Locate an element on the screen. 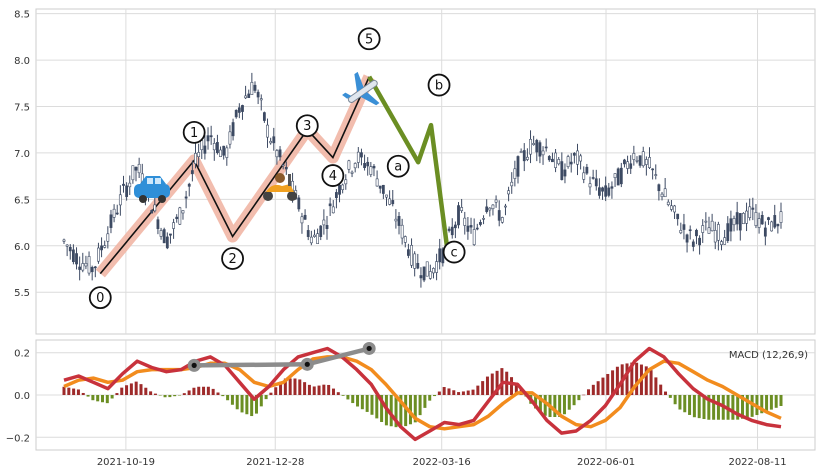 The height and width of the screenshot is (472, 822). airplane-icon is located at coordinates (361, 88).